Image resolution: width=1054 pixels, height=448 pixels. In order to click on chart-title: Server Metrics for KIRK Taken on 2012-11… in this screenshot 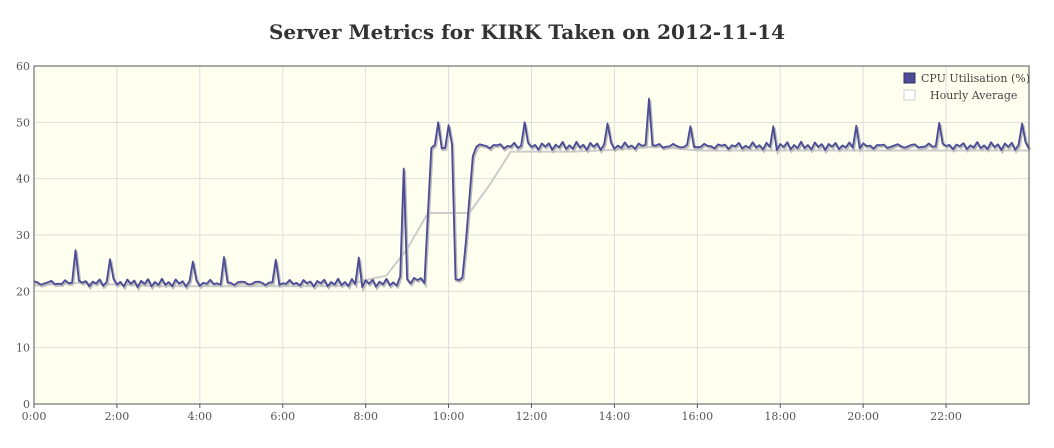, I will do `click(527, 32)`.